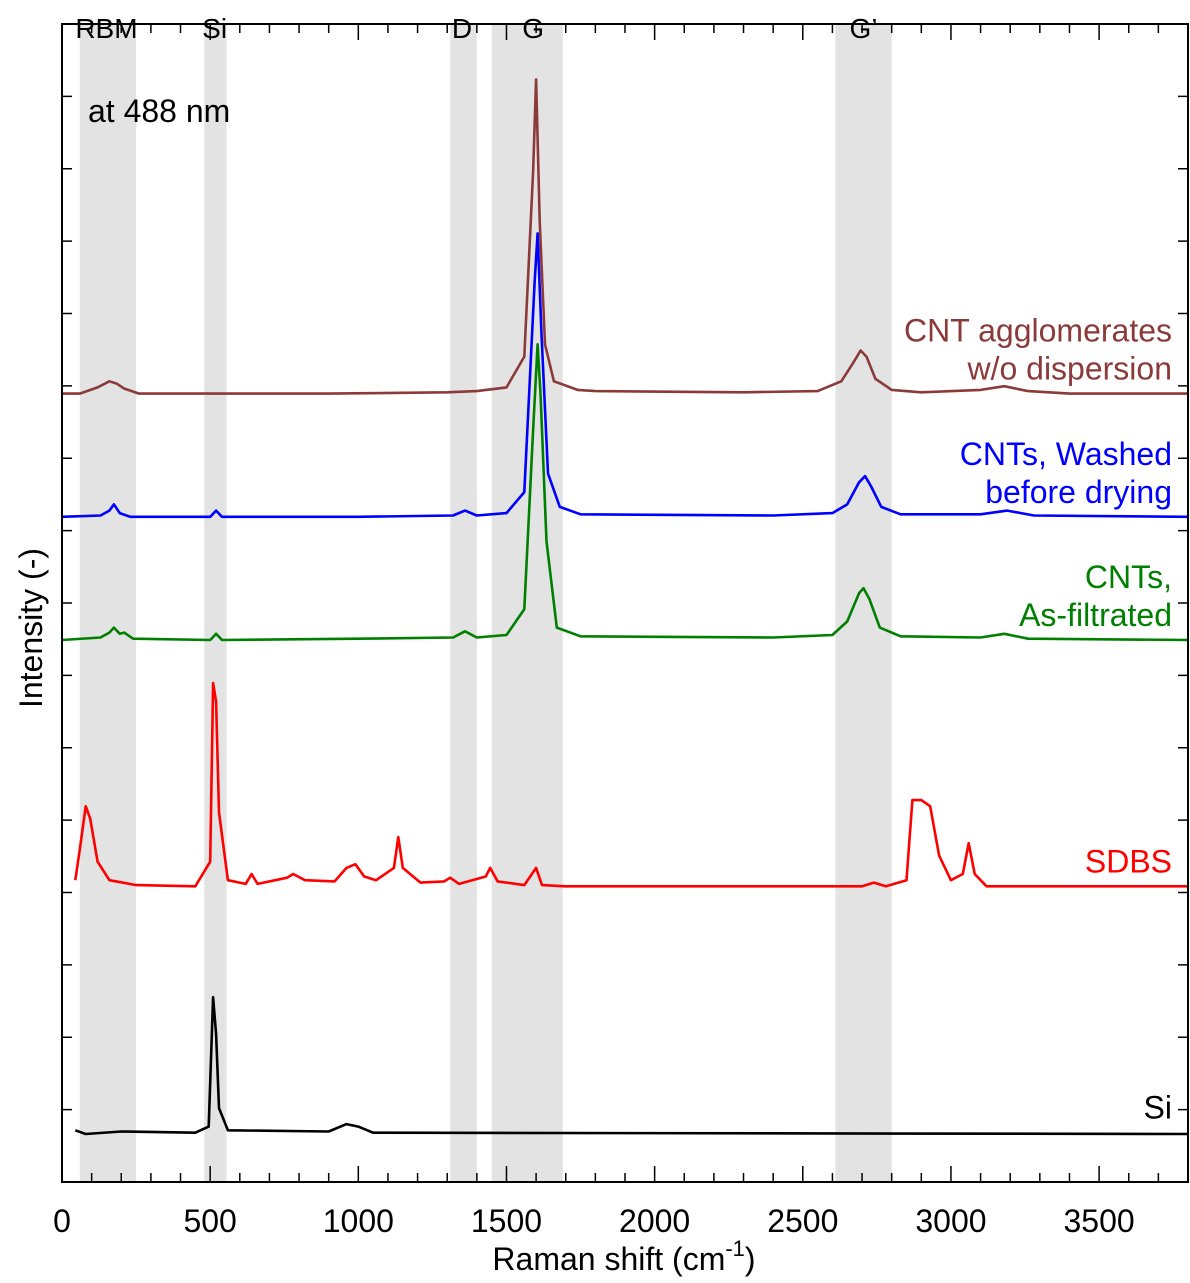 The height and width of the screenshot is (1283, 1190). What do you see at coordinates (358, 1221) in the screenshot?
I see `x-tick-label: 1000` at bounding box center [358, 1221].